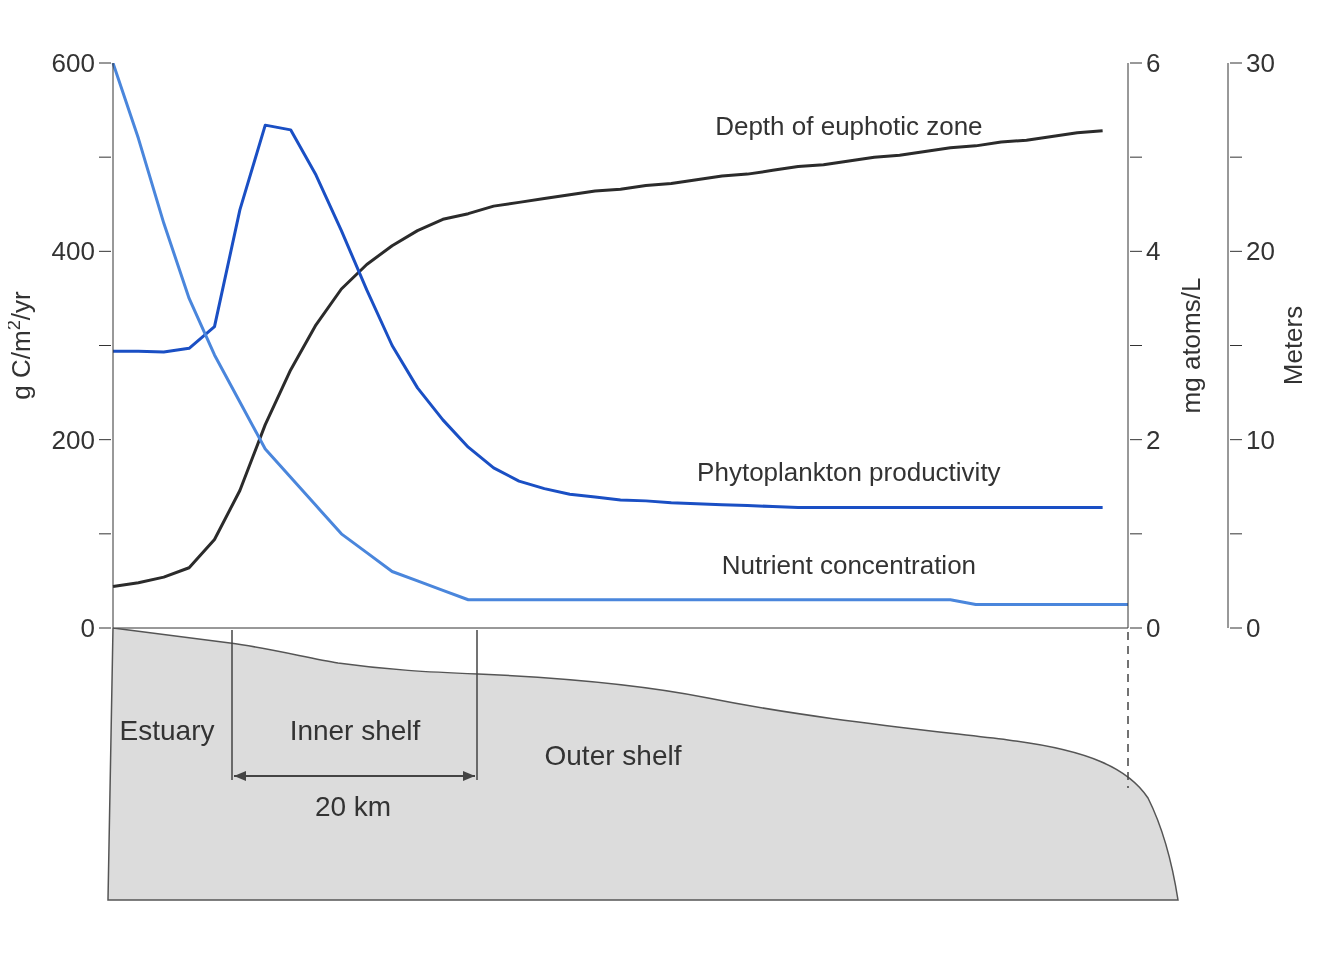 The width and height of the screenshot is (1334, 977). Describe the element at coordinates (1153, 251) in the screenshot. I see `y2-tick-label: 4` at that location.